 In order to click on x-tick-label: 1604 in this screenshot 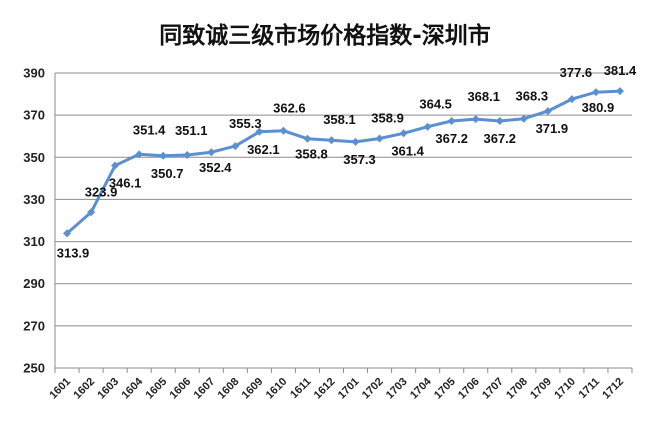, I will do `click(132, 388)`.